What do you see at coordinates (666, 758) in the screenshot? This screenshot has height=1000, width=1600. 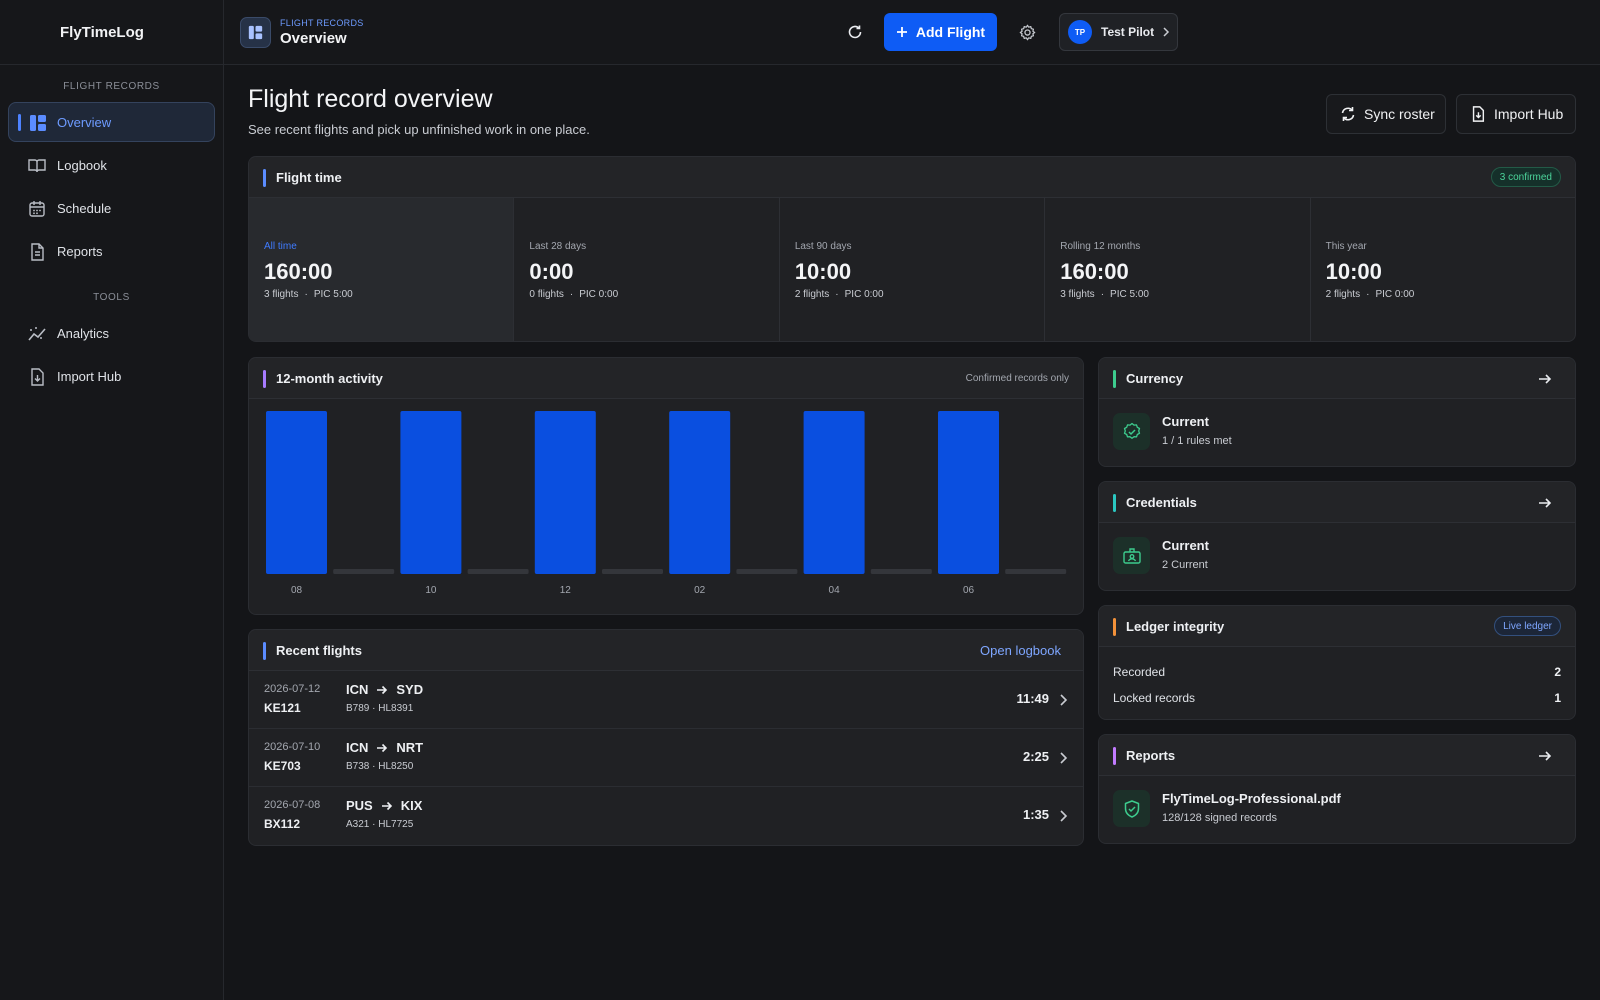 I see `table-row: 2026-07-10 KE703 ICN NRT B738 · HL8250 2:25` at bounding box center [666, 758].